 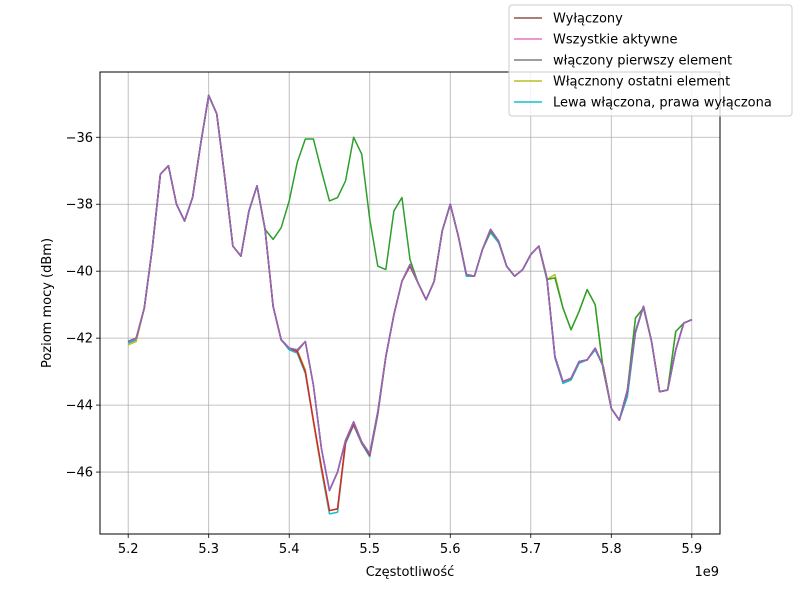 I want to click on x-axis-offset-label: 1e9, so click(x=706, y=572).